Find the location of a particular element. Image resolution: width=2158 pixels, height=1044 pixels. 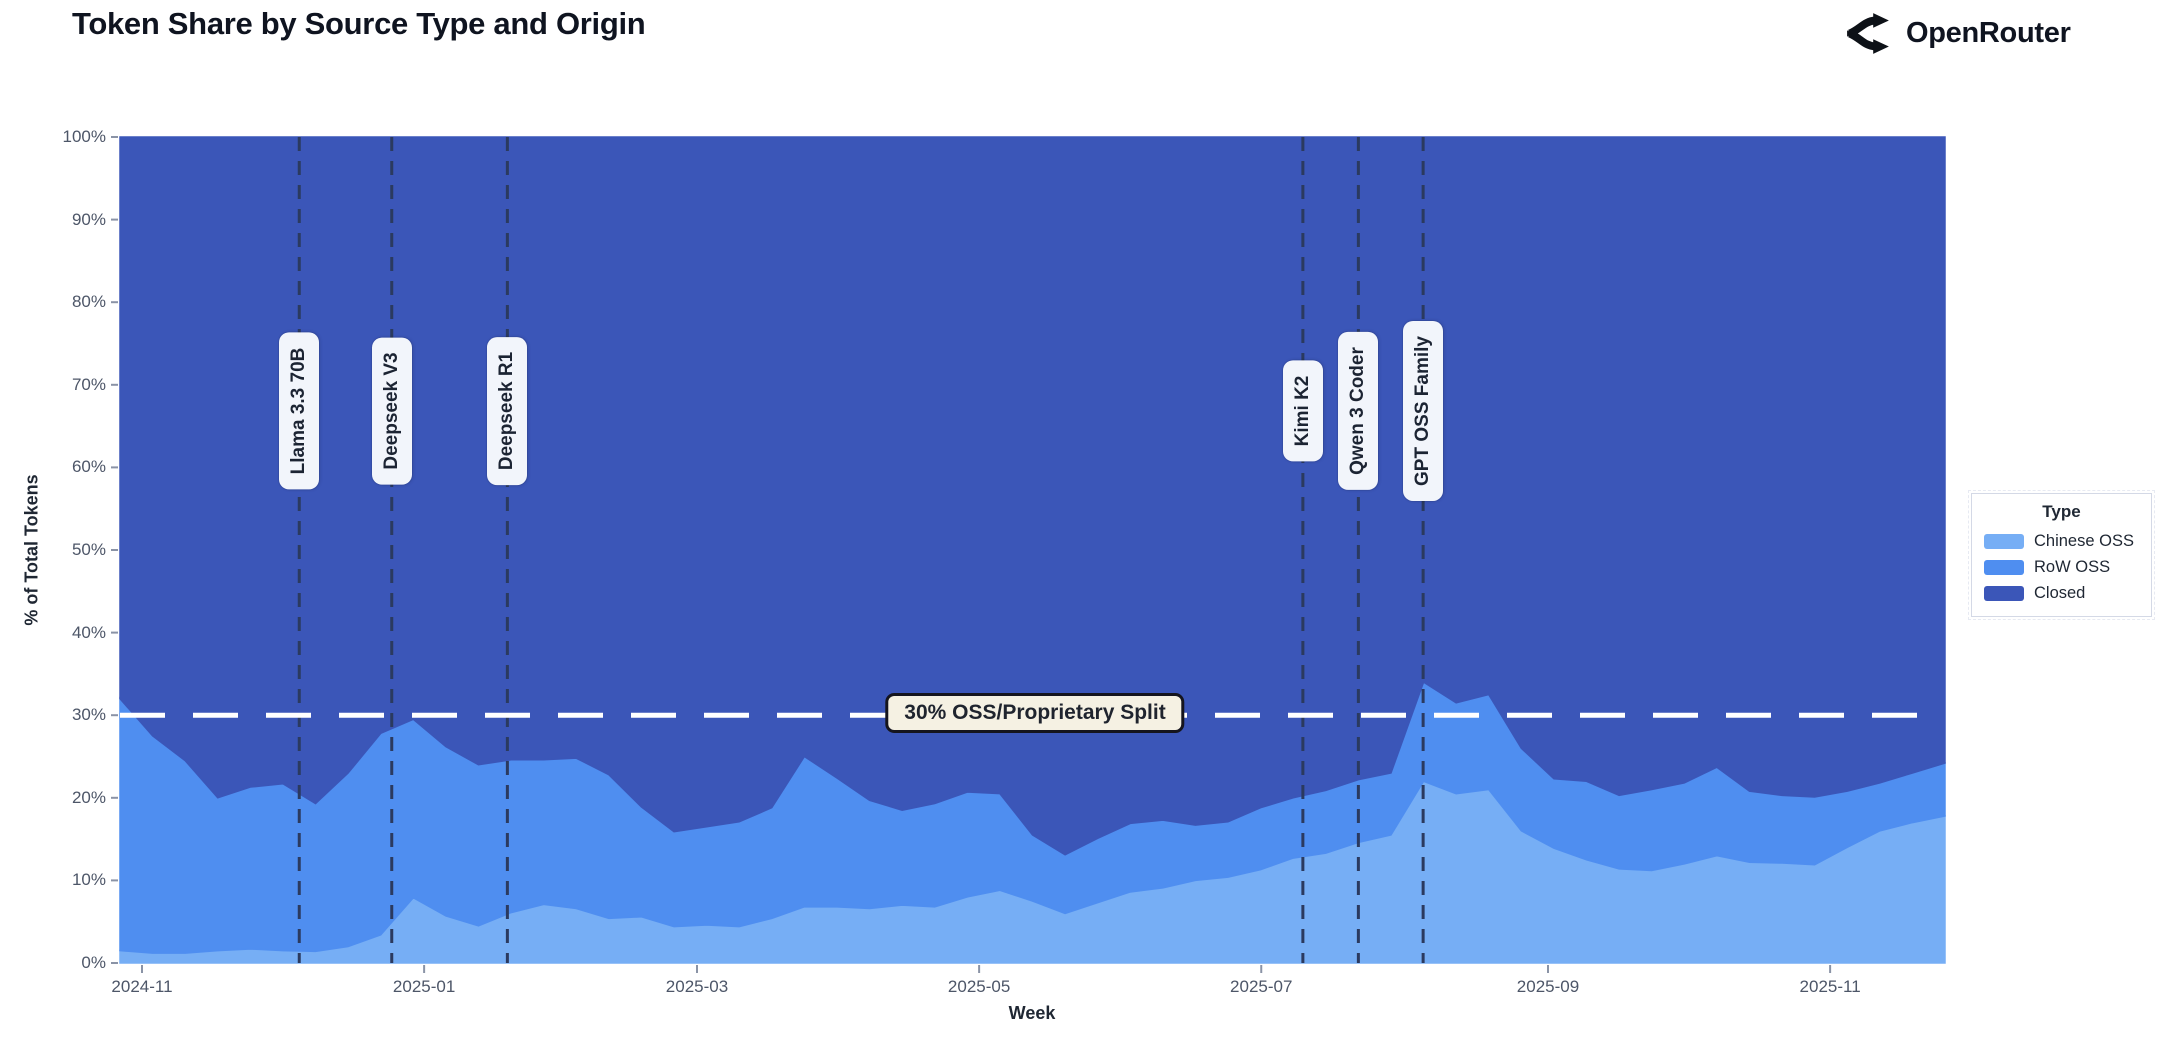

y-tick-label: 100% is located at coordinates (84, 136).